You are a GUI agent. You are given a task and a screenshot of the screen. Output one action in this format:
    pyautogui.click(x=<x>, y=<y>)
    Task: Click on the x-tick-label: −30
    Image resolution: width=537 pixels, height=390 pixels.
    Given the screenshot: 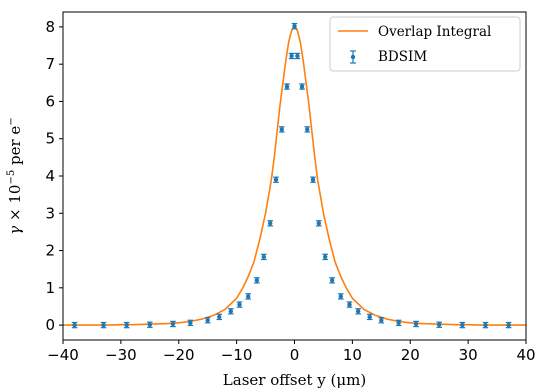 What is the action you would take?
    pyautogui.click(x=121, y=355)
    